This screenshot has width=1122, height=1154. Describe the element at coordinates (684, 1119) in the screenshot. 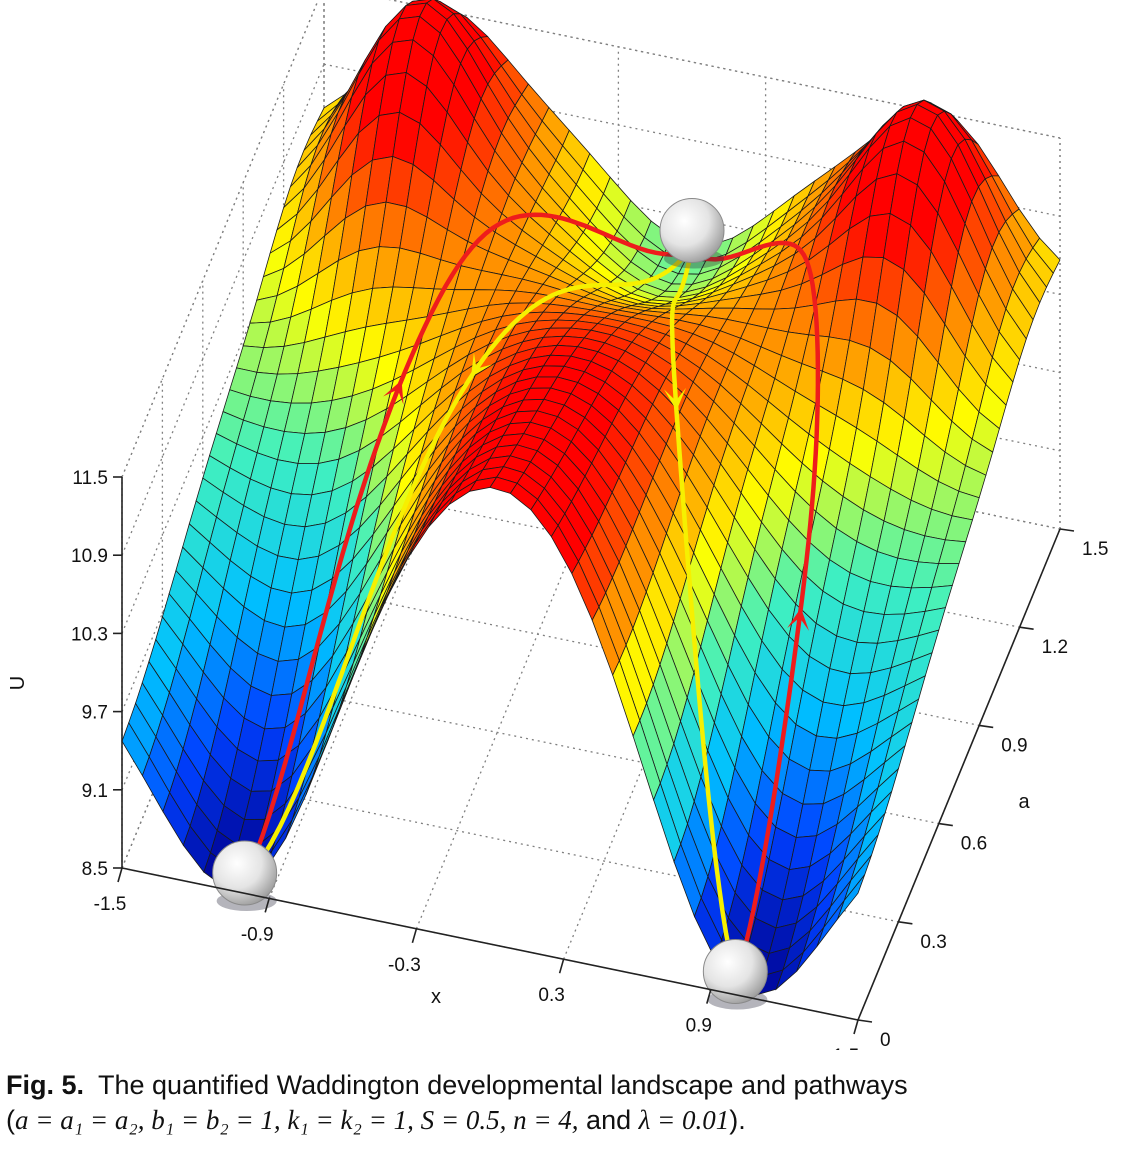

I see `caption-lambda: λ = 0.01` at that location.